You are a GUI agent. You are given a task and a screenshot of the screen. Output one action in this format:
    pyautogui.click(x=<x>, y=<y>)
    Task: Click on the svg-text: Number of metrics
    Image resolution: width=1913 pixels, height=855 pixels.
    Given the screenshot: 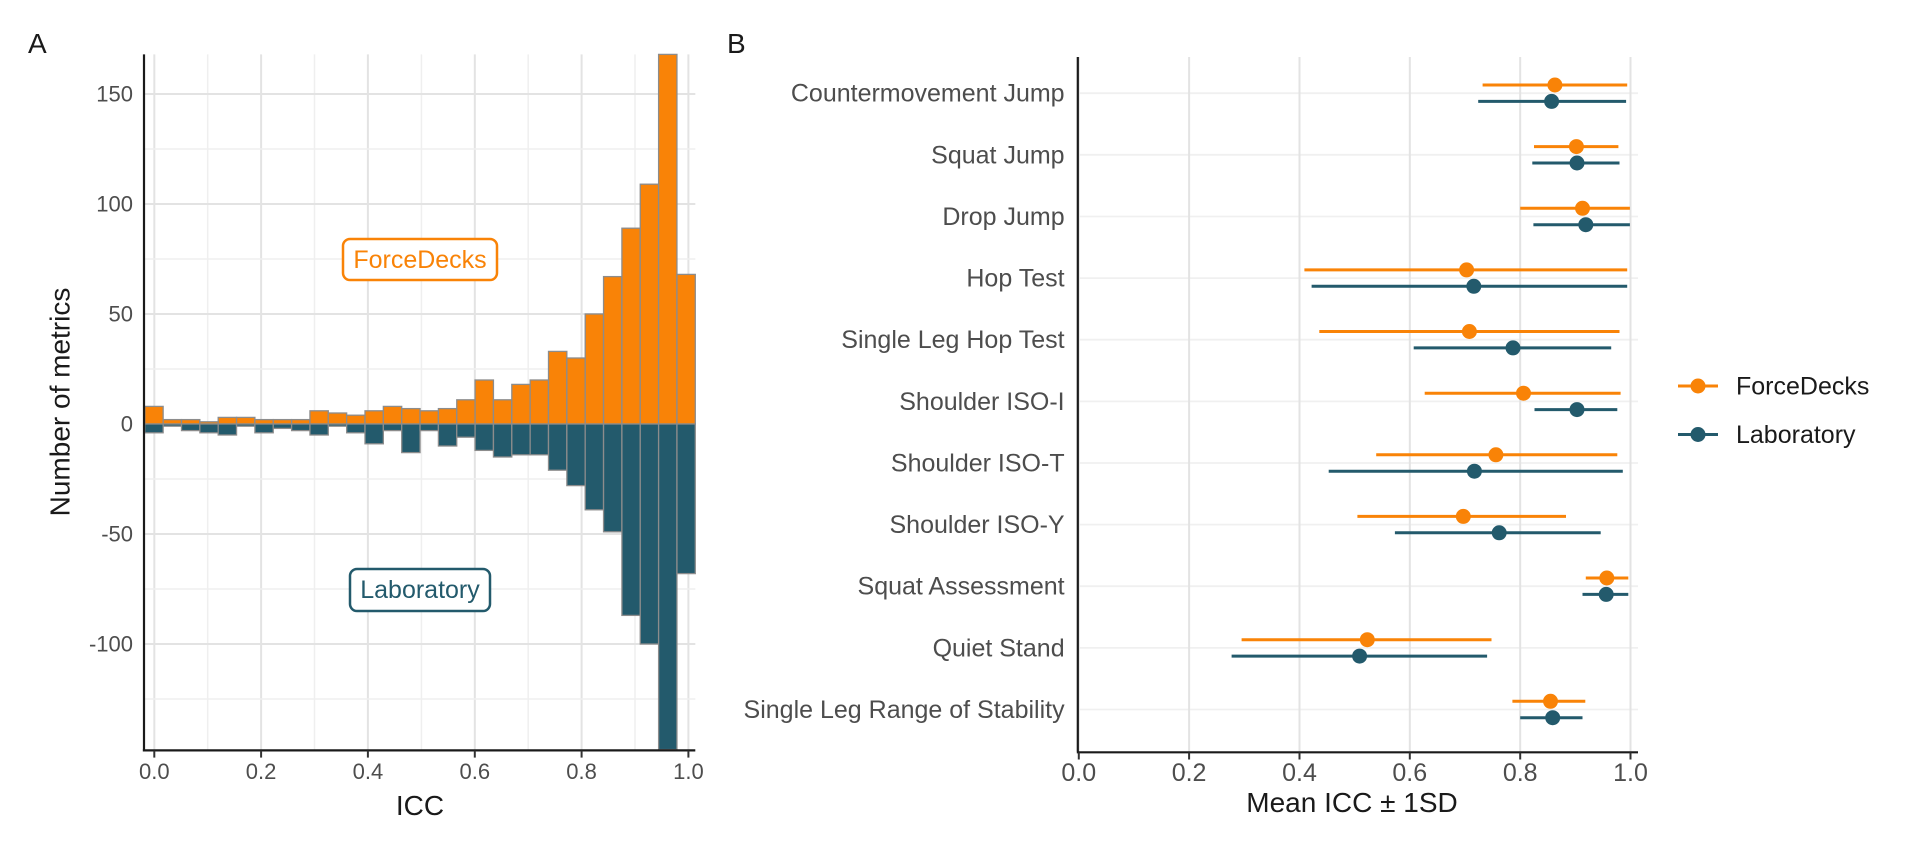 What is the action you would take?
    pyautogui.click(x=60, y=402)
    